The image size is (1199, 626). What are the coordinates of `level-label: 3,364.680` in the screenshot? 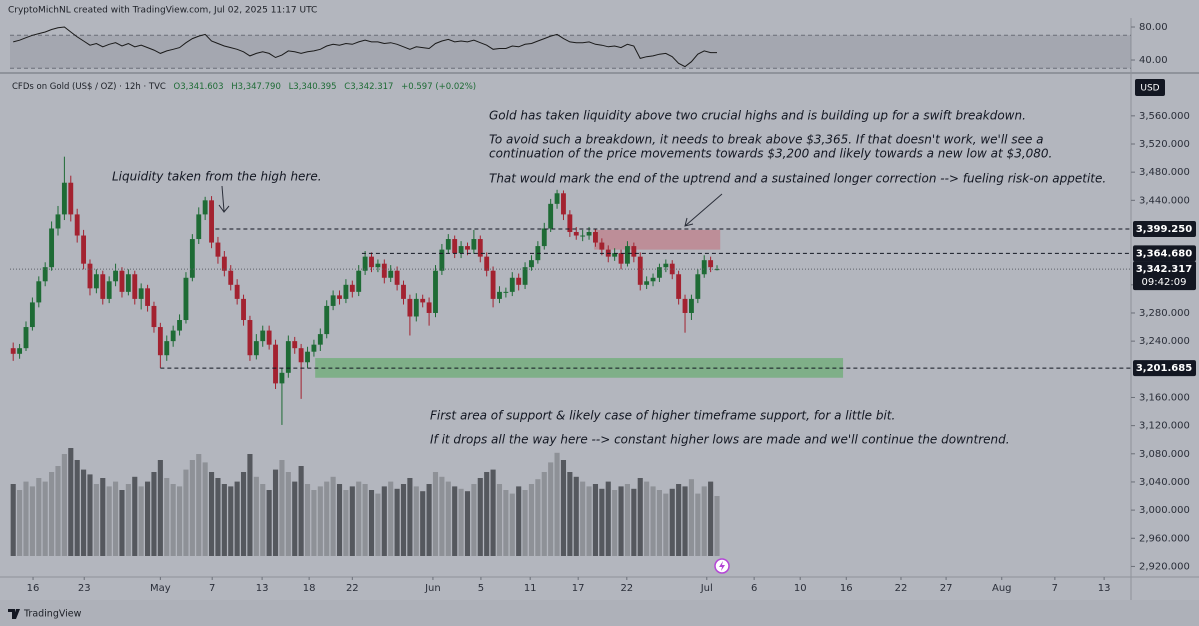 It's located at (1164, 253).